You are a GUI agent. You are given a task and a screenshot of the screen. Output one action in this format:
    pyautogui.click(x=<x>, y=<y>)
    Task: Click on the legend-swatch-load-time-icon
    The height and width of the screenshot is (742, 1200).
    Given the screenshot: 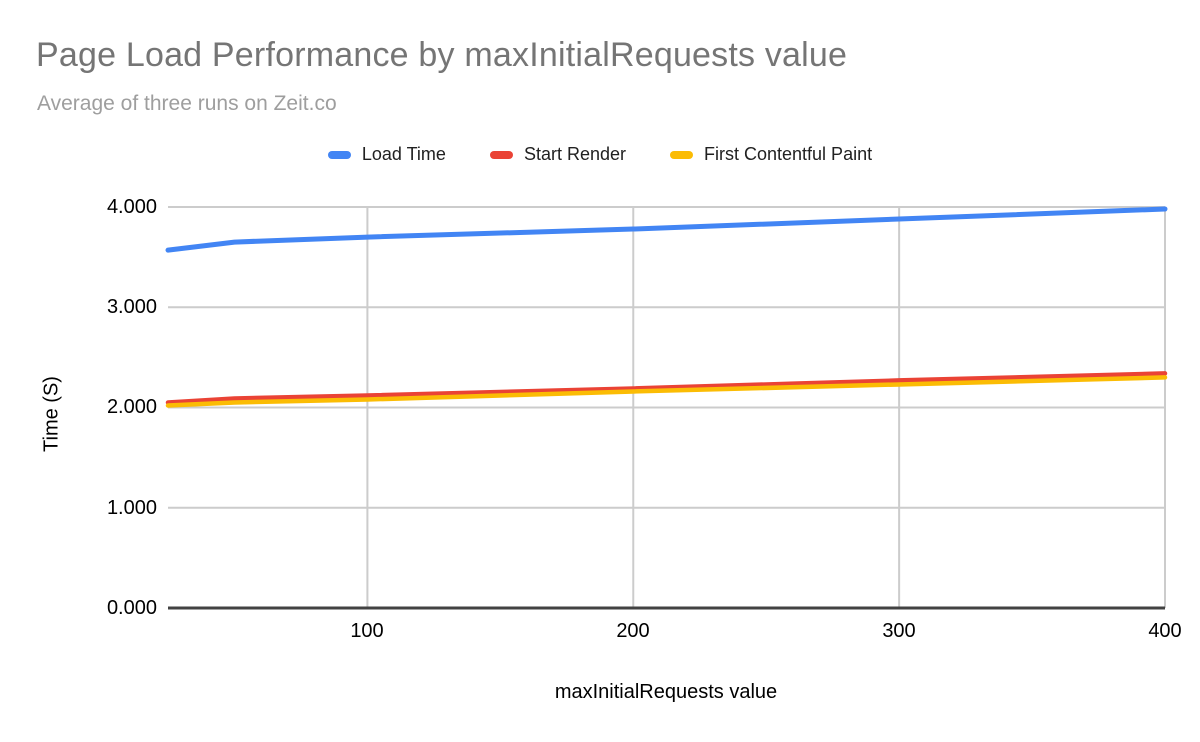 What is the action you would take?
    pyautogui.click(x=339, y=154)
    